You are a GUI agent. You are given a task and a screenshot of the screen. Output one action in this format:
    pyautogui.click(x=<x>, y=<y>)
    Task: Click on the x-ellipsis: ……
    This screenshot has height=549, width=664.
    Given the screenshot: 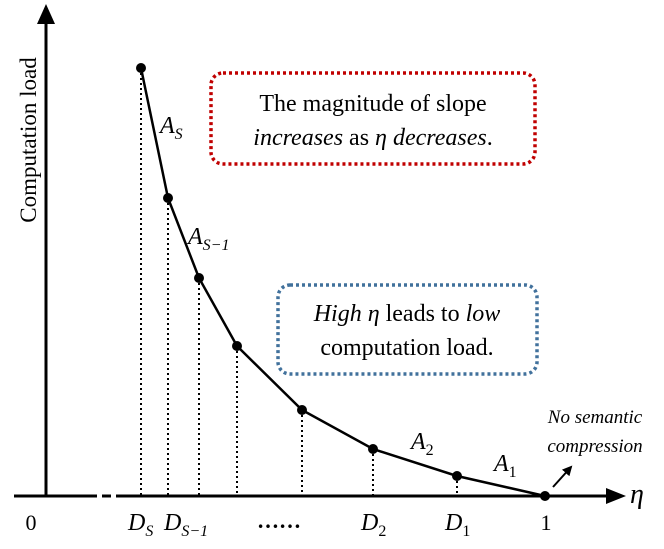 What is the action you would take?
    pyautogui.click(x=279, y=520)
    